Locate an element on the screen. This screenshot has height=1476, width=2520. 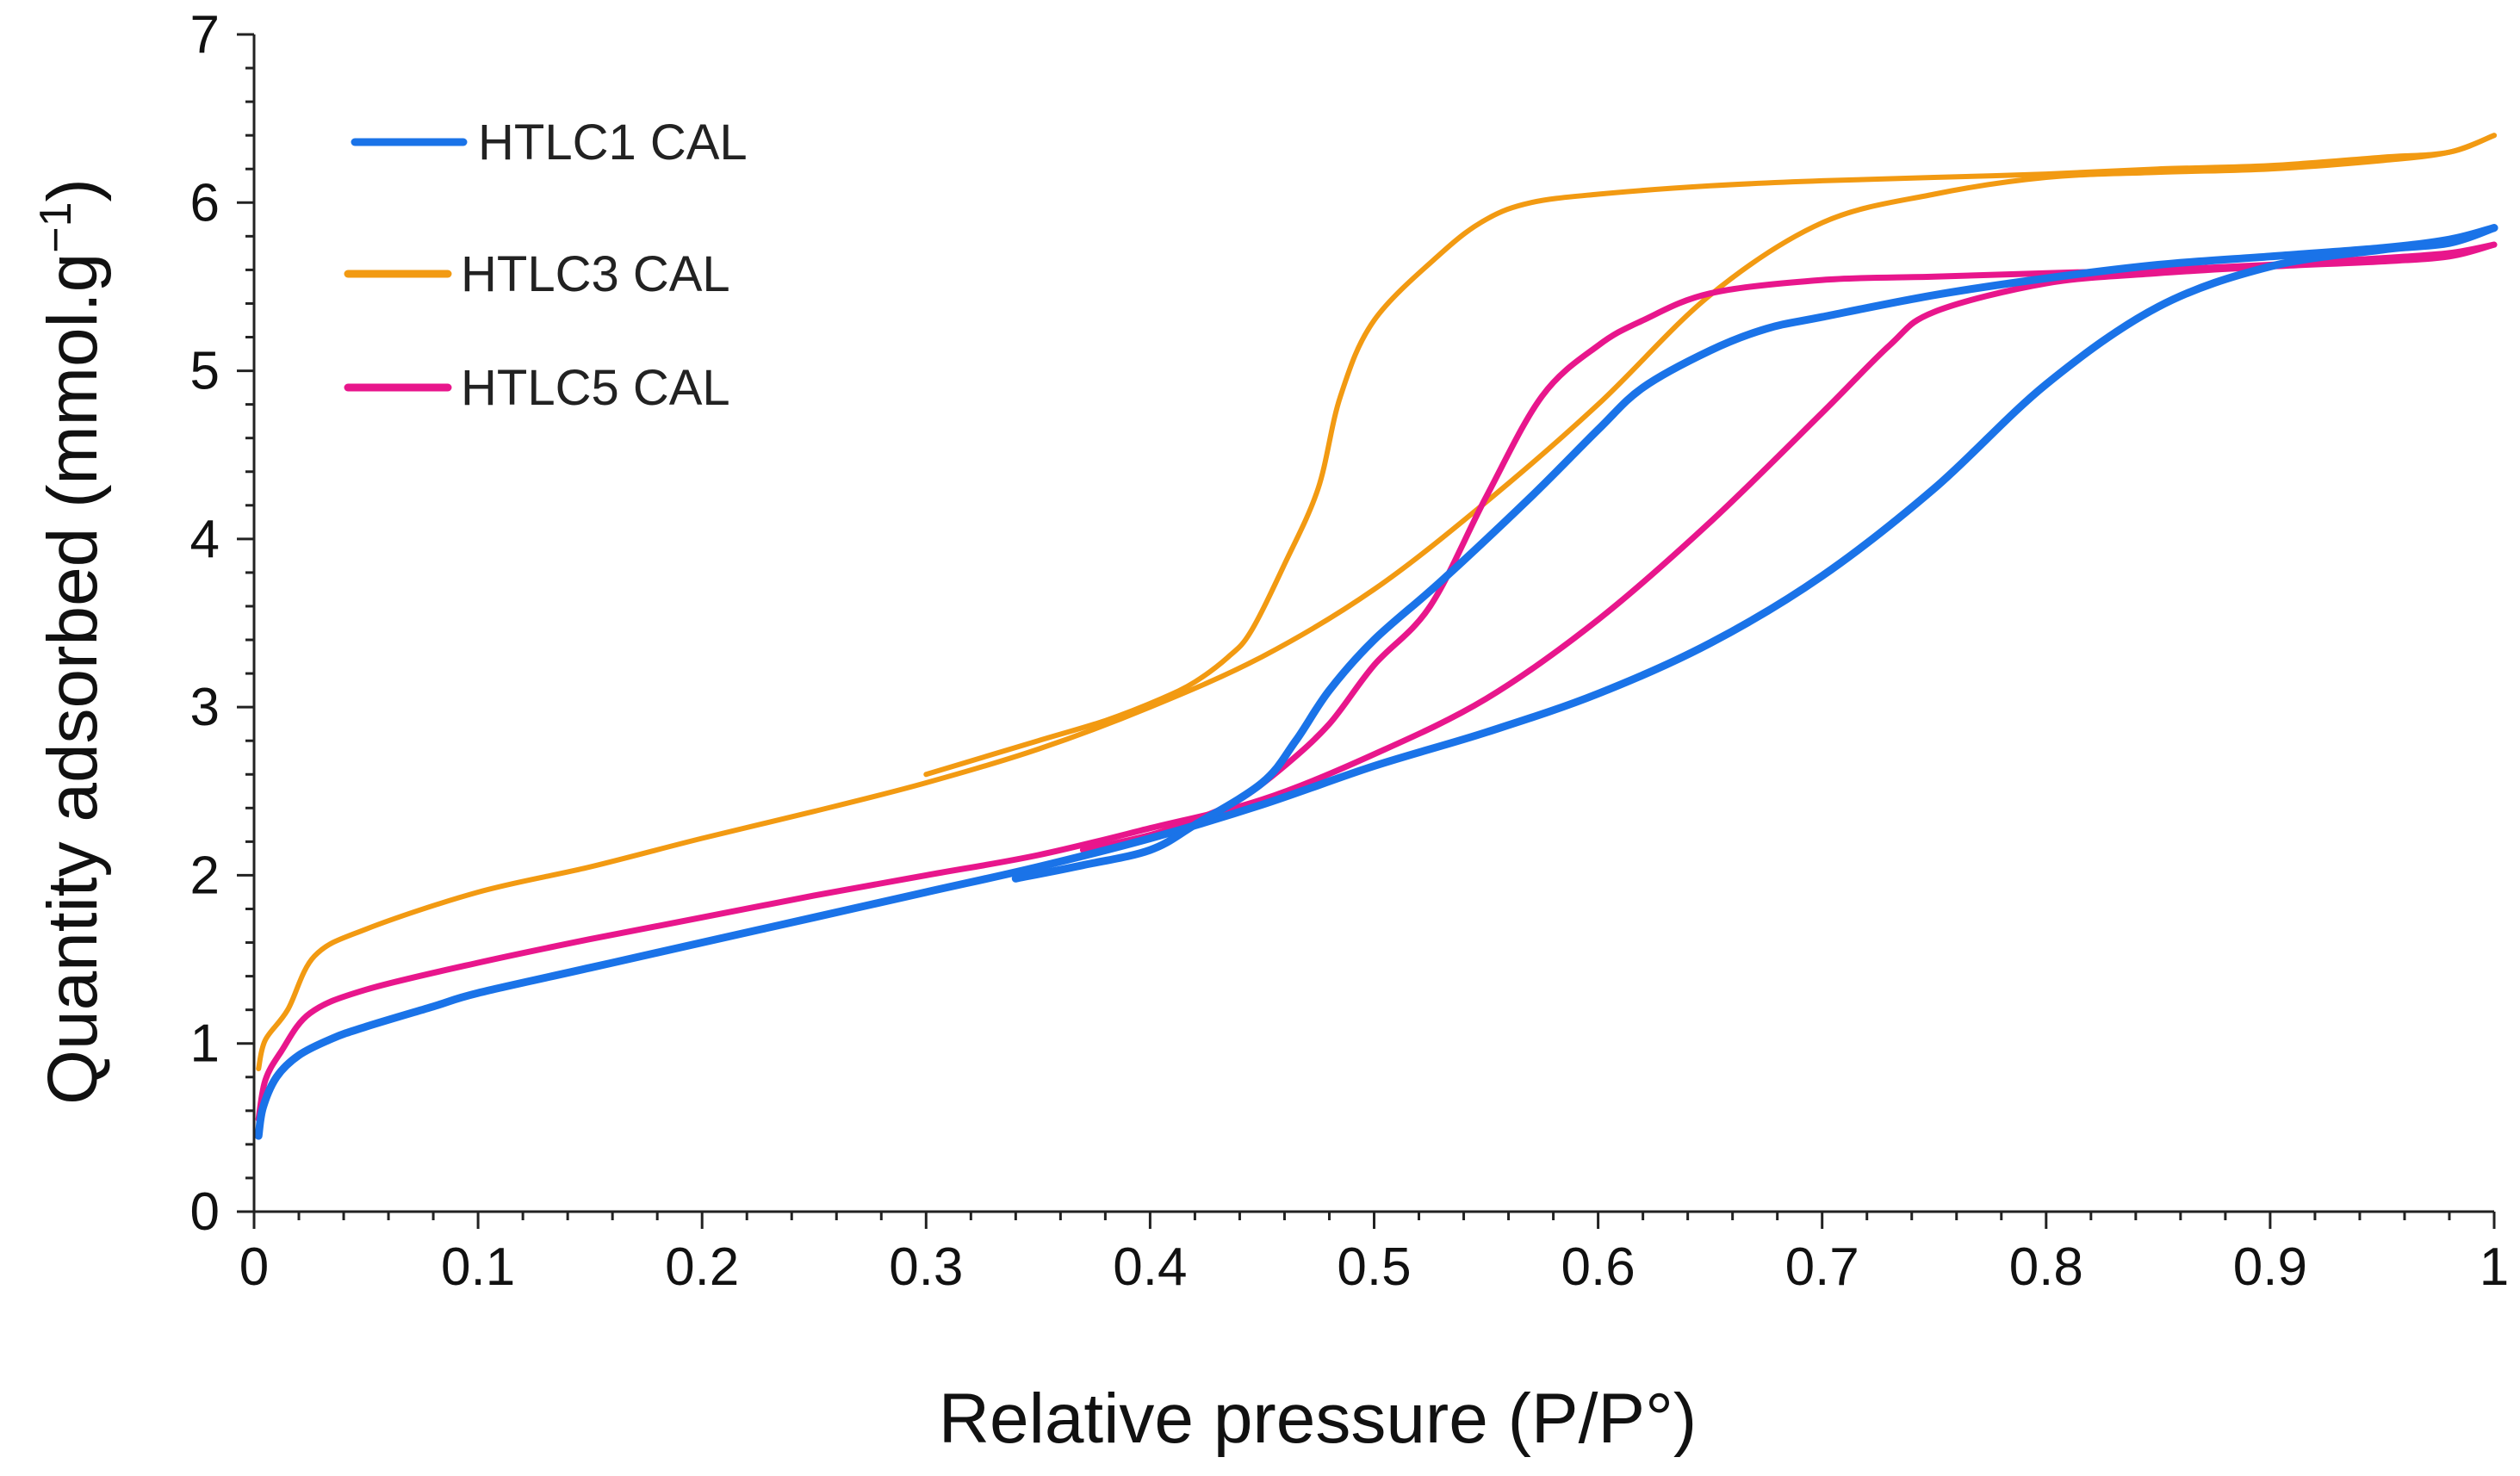
x-tick-label: 1 is located at coordinates (2495, 1267).